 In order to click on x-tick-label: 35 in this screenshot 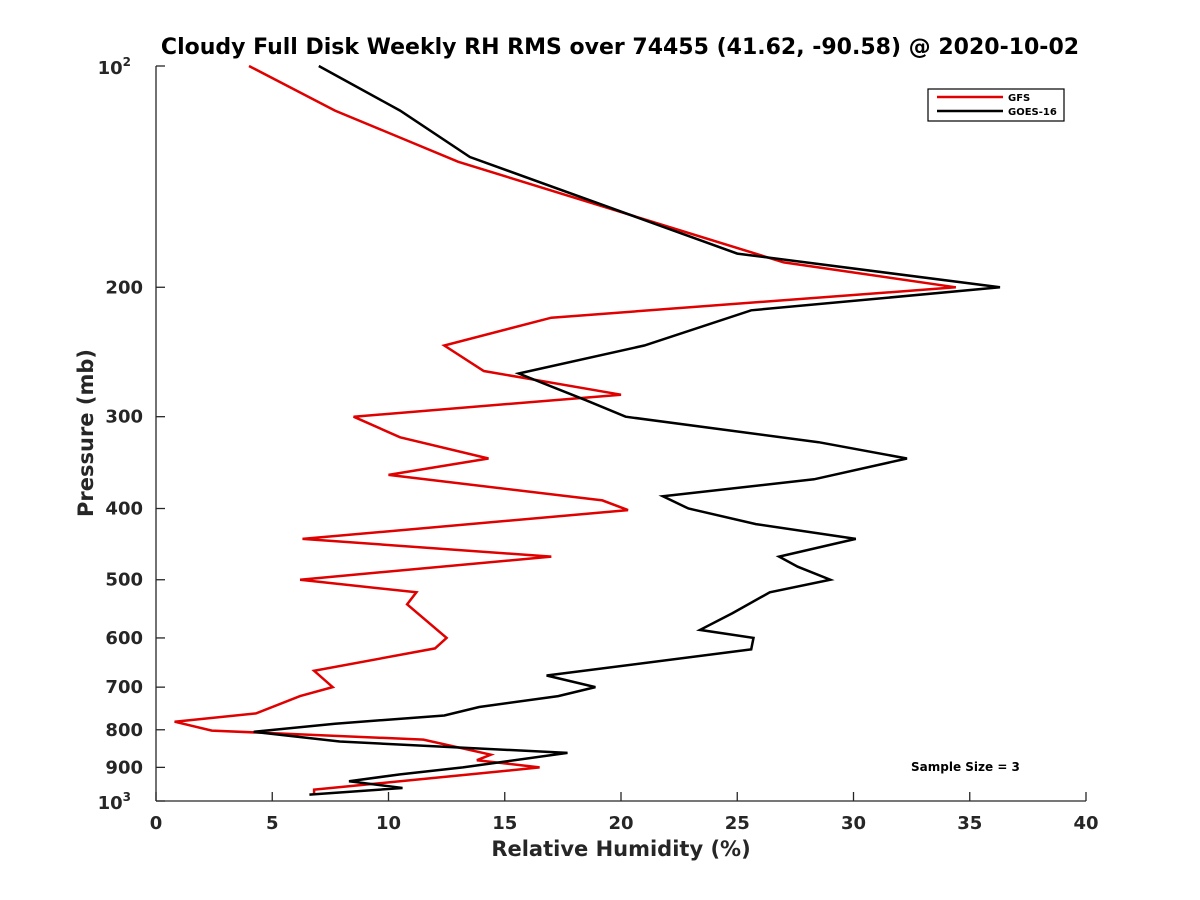, I will do `click(969, 823)`.